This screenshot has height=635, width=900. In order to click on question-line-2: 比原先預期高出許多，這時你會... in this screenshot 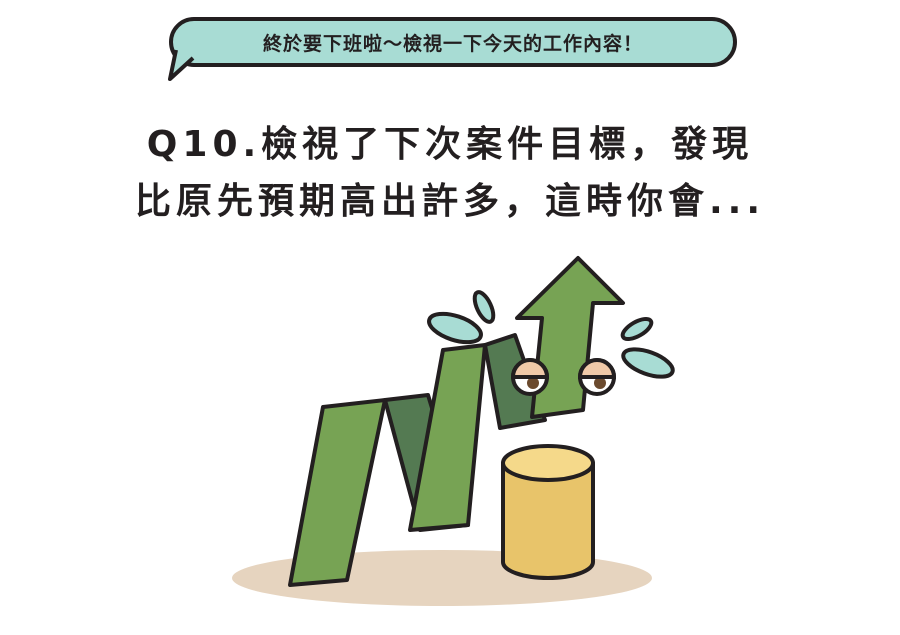, I will do `click(450, 201)`.